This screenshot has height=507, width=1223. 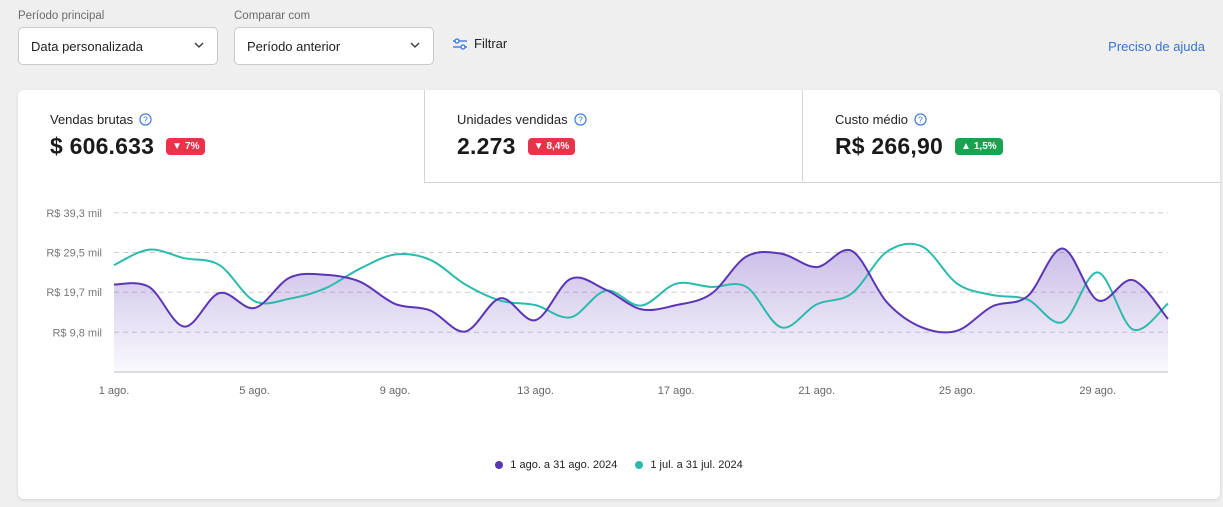 I want to click on x-tick-label: 21 ago., so click(x=816, y=391).